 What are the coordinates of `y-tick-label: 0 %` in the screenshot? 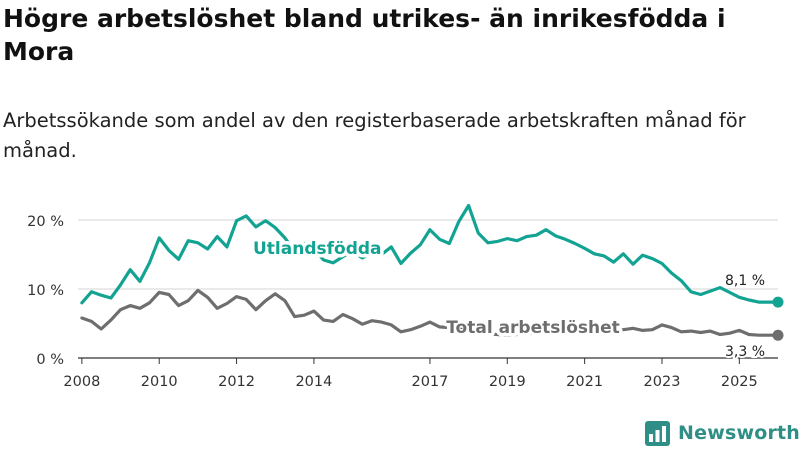 It's located at (50, 360).